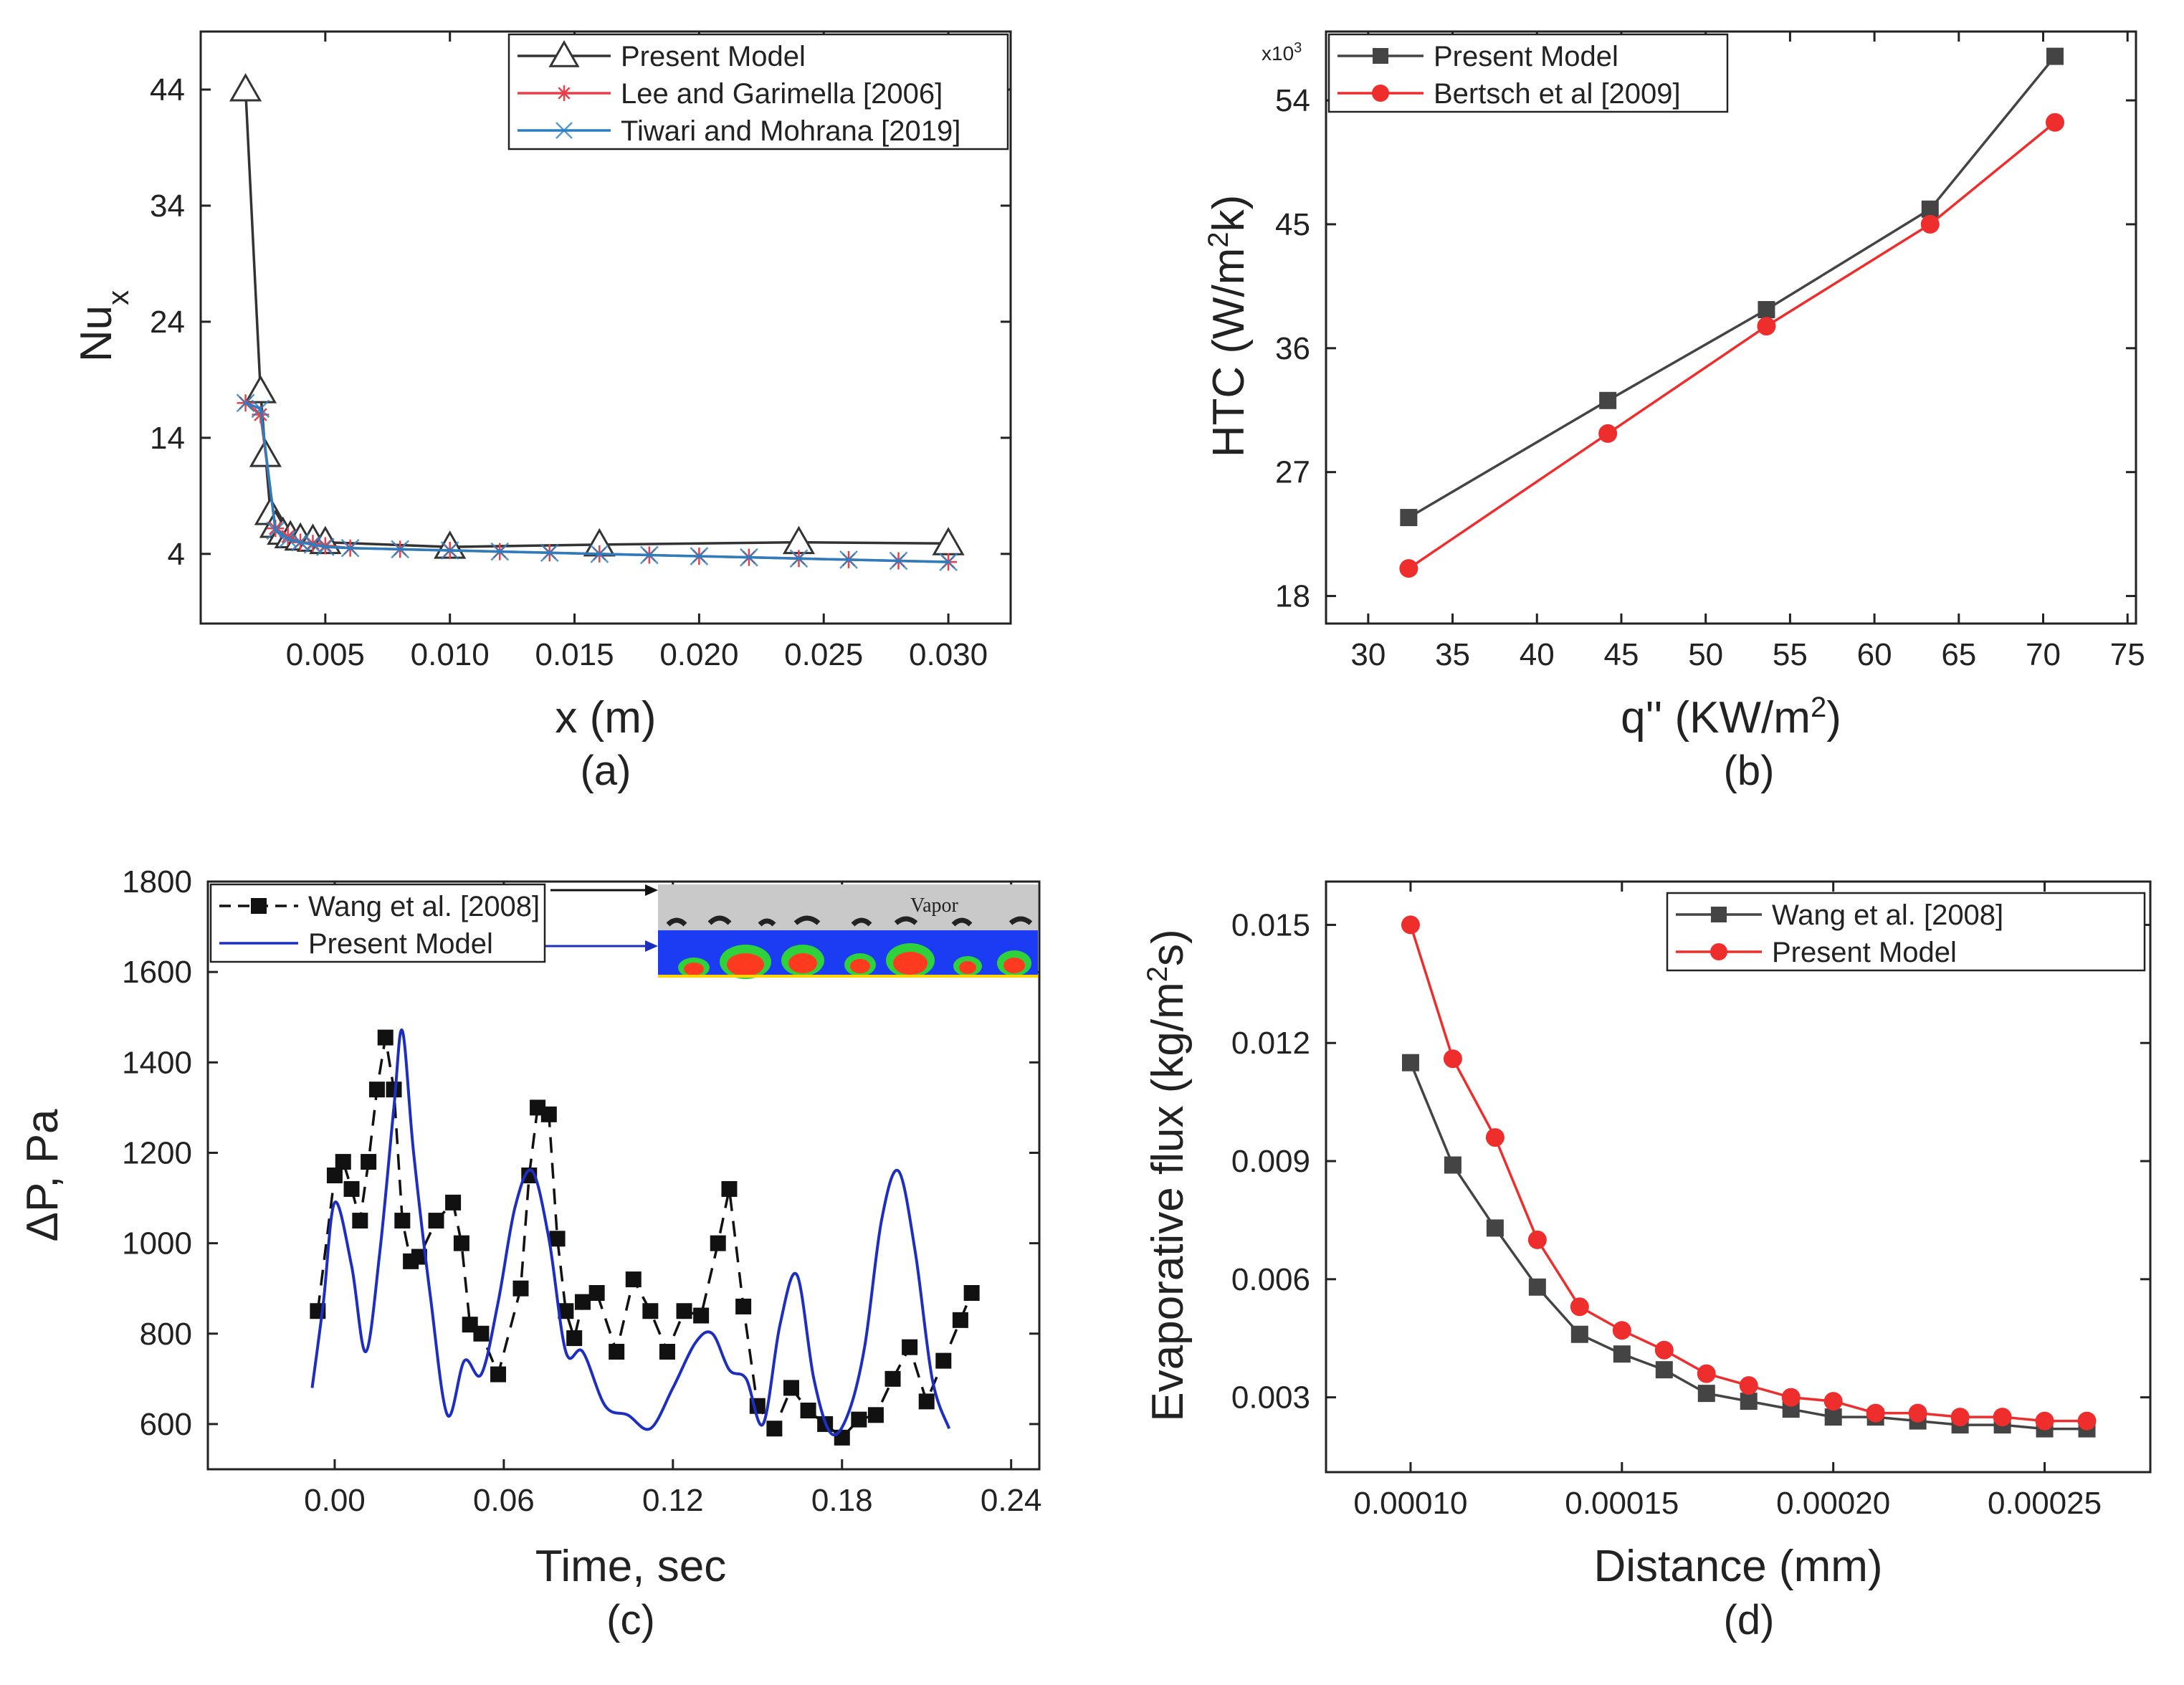  I want to click on y-tick-label: 0.015, so click(1270, 924).